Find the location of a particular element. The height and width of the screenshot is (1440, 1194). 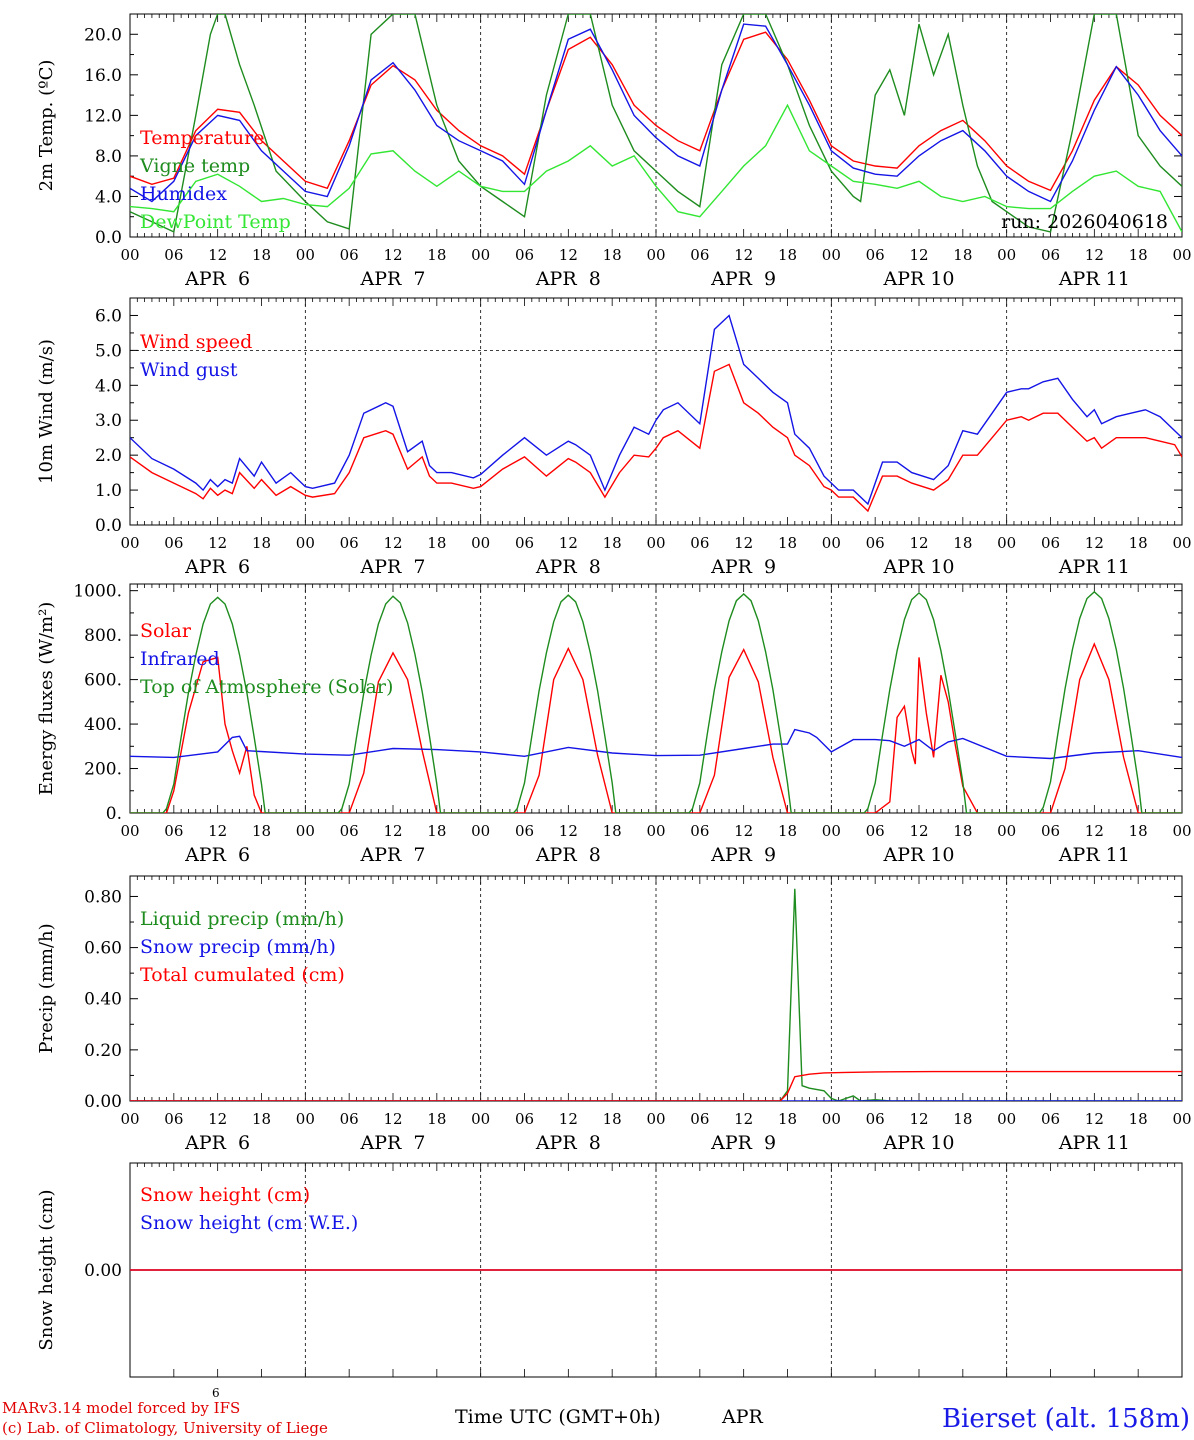

y-tick-label: 8.0 is located at coordinates (108, 157).